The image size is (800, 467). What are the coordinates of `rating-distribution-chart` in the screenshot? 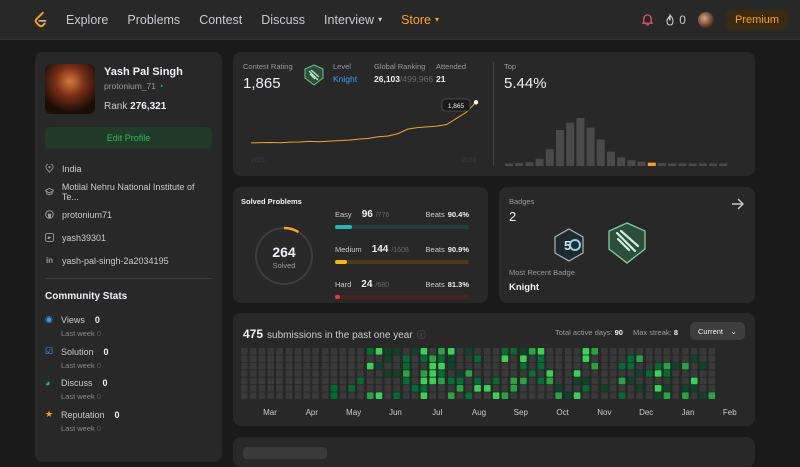 It's located at (625, 137).